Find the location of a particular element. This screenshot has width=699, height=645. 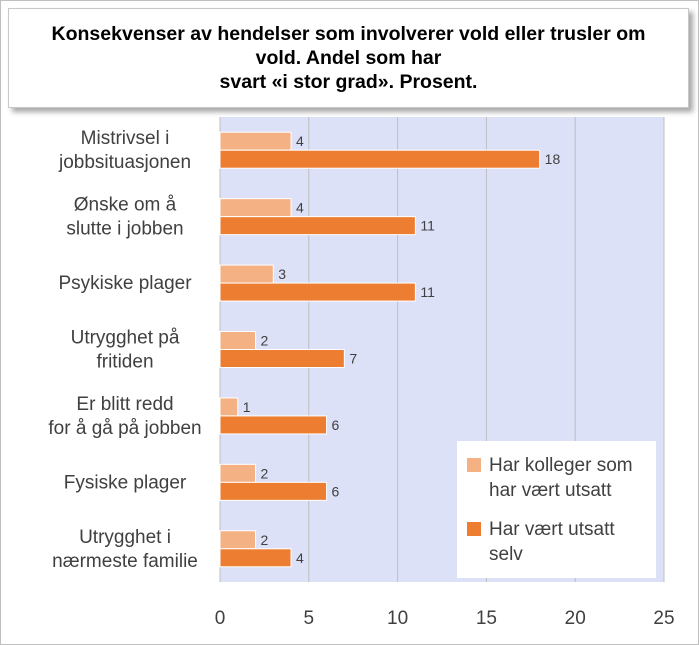

data-label-colleagues: 3 is located at coordinates (282, 274).